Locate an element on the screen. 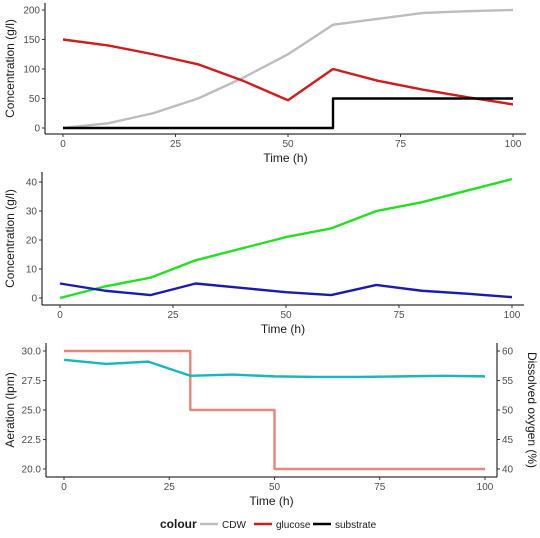 This screenshot has height=538, width=540. y2-tick-label: 45 is located at coordinates (508, 440).